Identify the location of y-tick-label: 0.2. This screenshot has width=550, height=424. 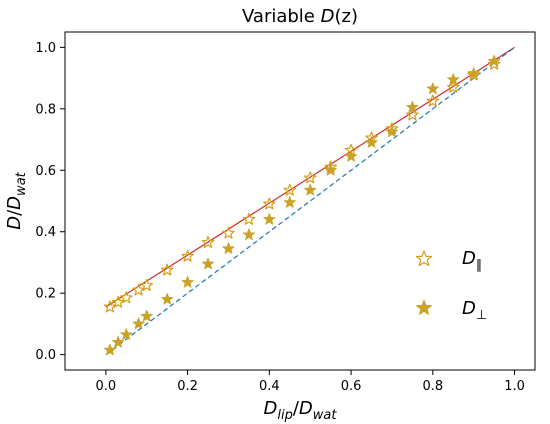
(45, 294).